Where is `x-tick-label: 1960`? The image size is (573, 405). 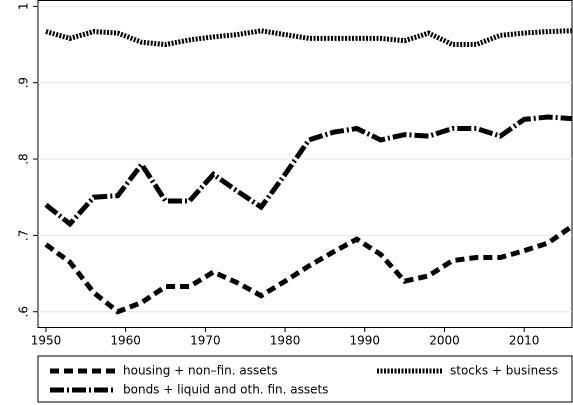 x-tick-label: 1960 is located at coordinates (125, 341).